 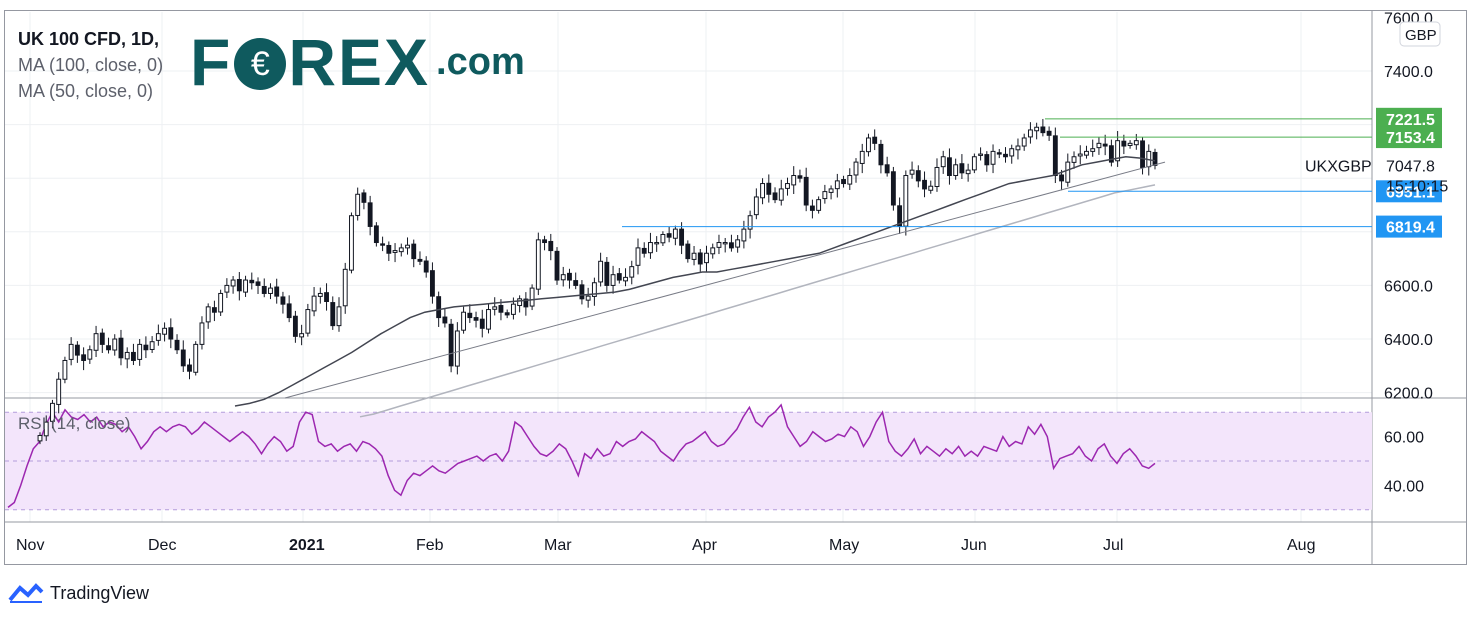 What do you see at coordinates (844, 545) in the screenshot?
I see `time-tick-label: May` at bounding box center [844, 545].